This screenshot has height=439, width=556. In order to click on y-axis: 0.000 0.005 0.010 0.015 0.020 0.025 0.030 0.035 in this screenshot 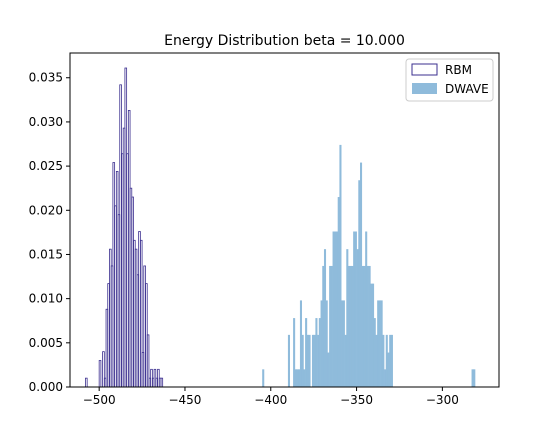, I will do `click(49, 232)`.